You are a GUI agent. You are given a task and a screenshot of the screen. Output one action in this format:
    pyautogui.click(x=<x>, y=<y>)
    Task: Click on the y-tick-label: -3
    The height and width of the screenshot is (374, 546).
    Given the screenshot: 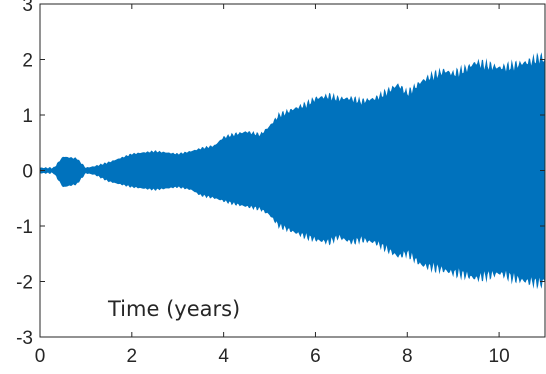 What is the action you would take?
    pyautogui.click(x=24, y=338)
    